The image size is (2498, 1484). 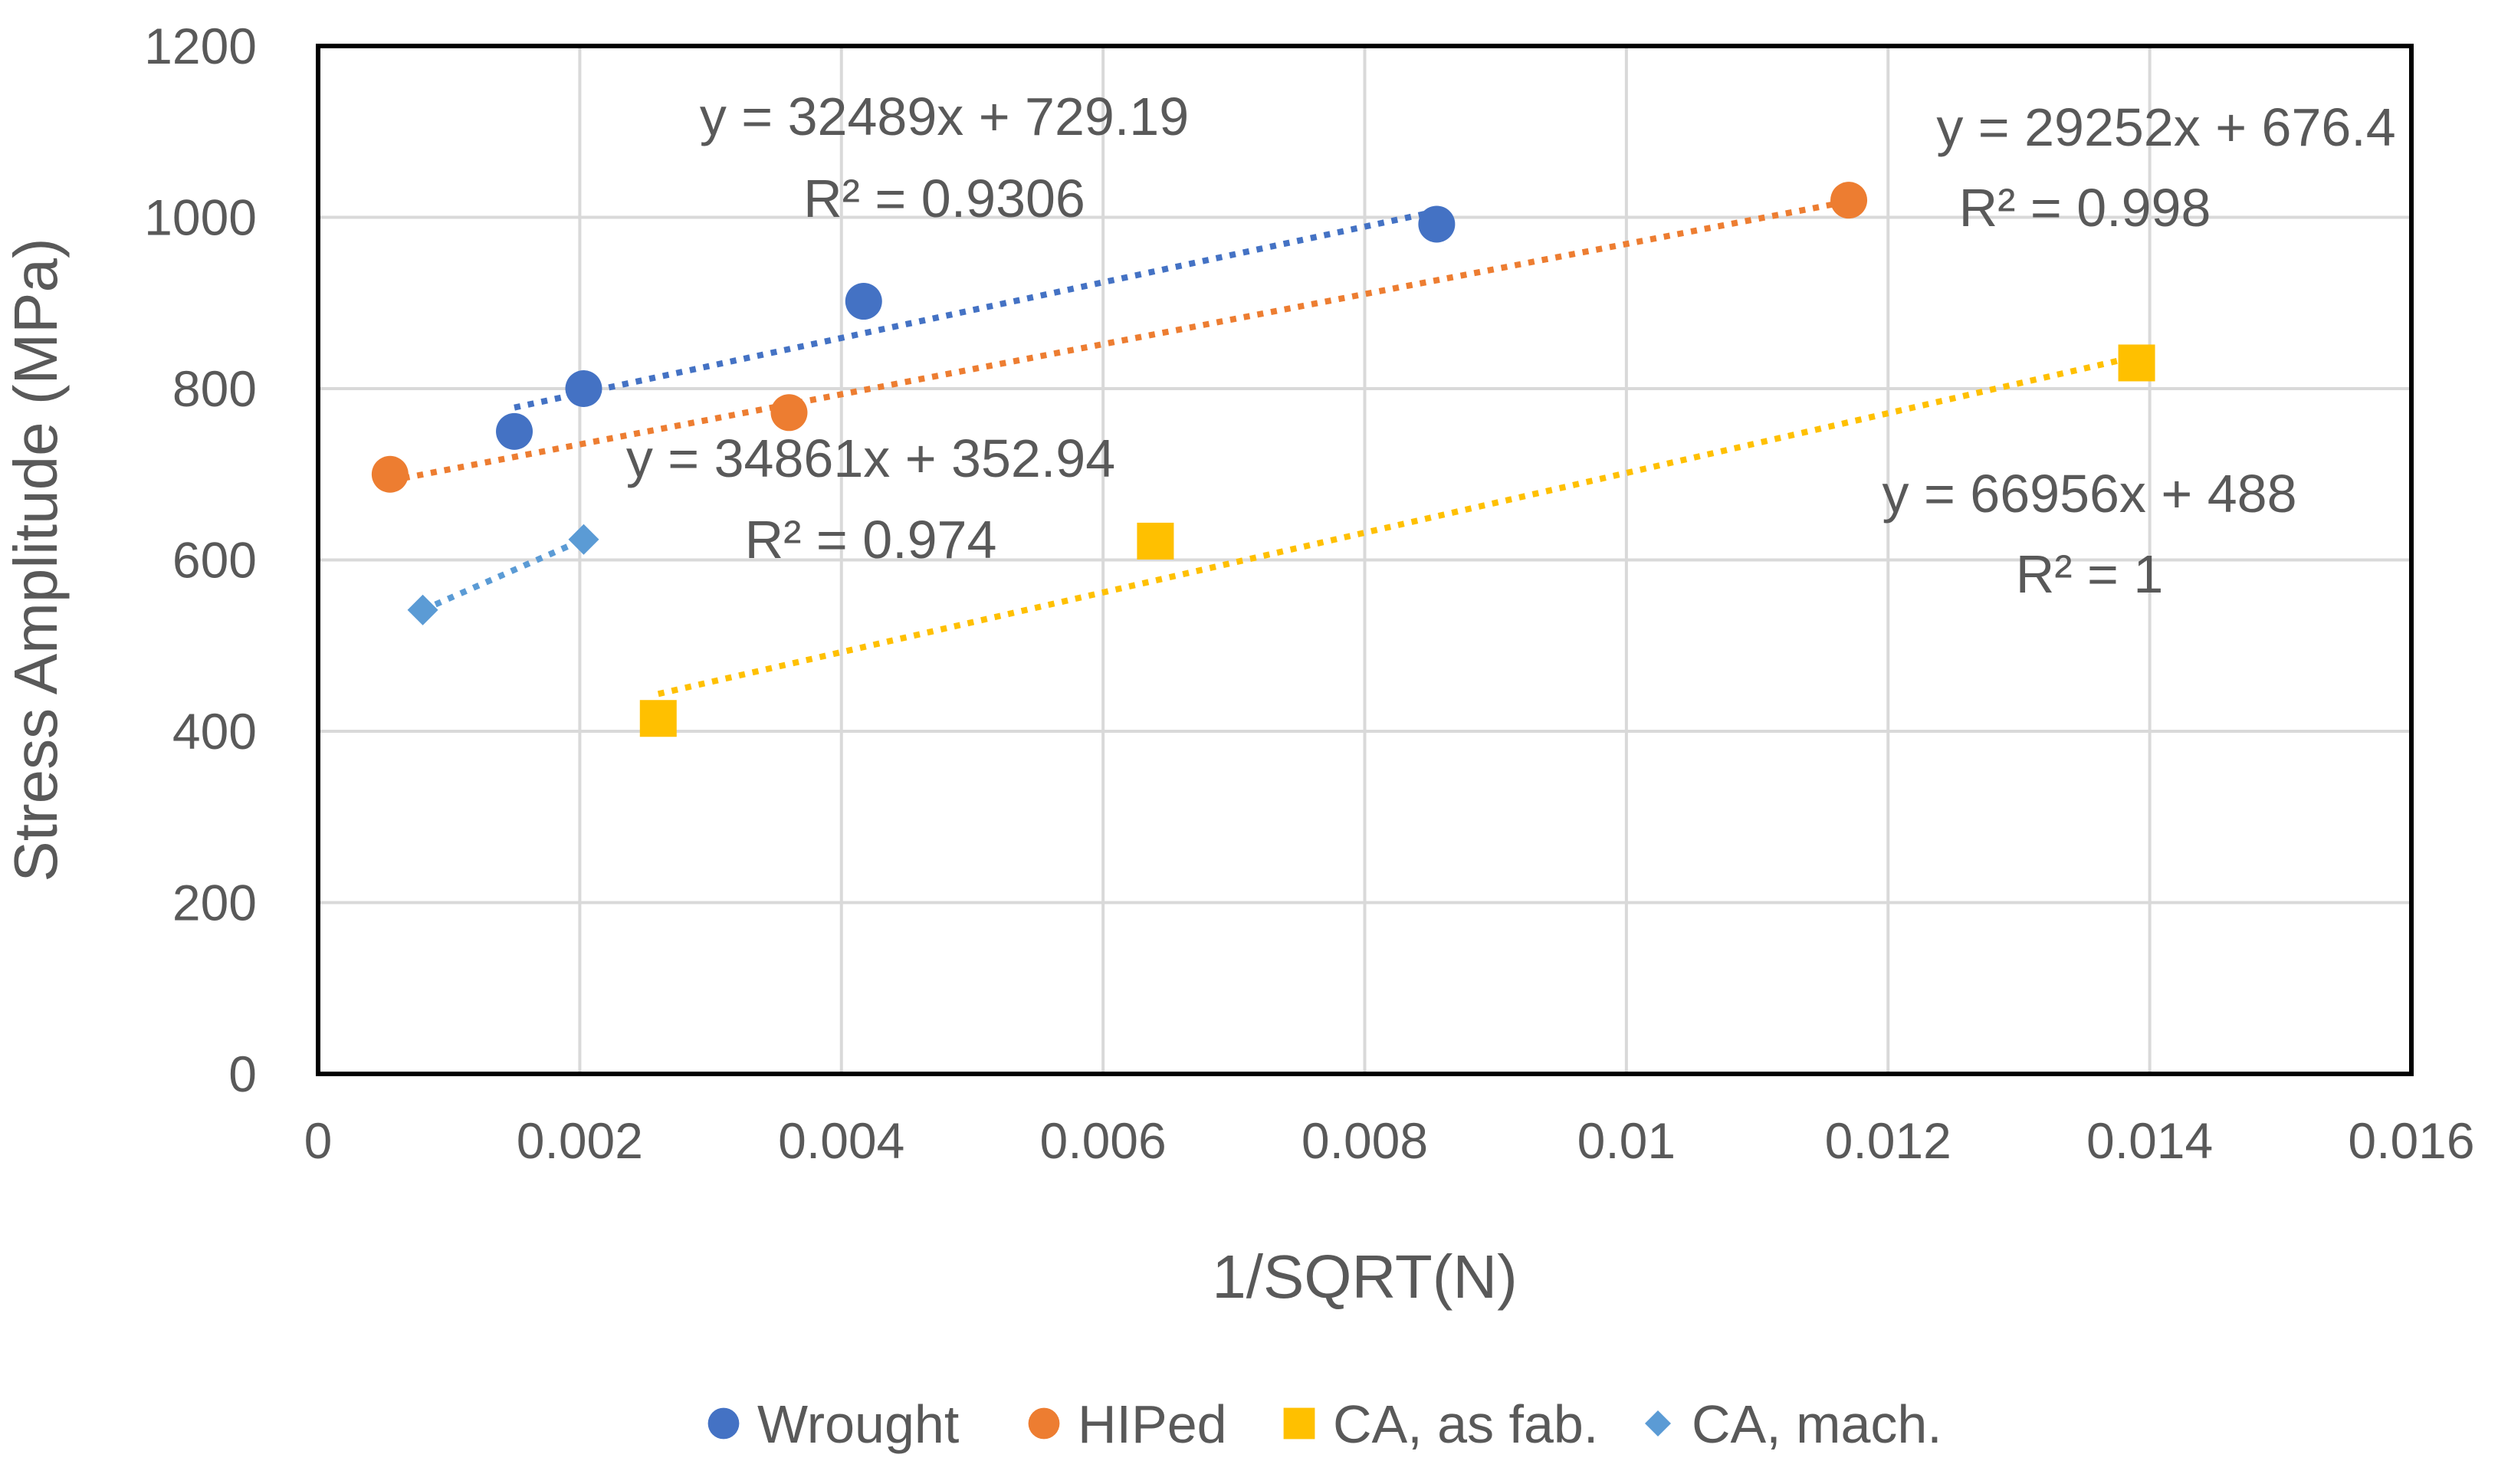 I want to click on legend-item: CA, as fab., so click(x=1440, y=1424).